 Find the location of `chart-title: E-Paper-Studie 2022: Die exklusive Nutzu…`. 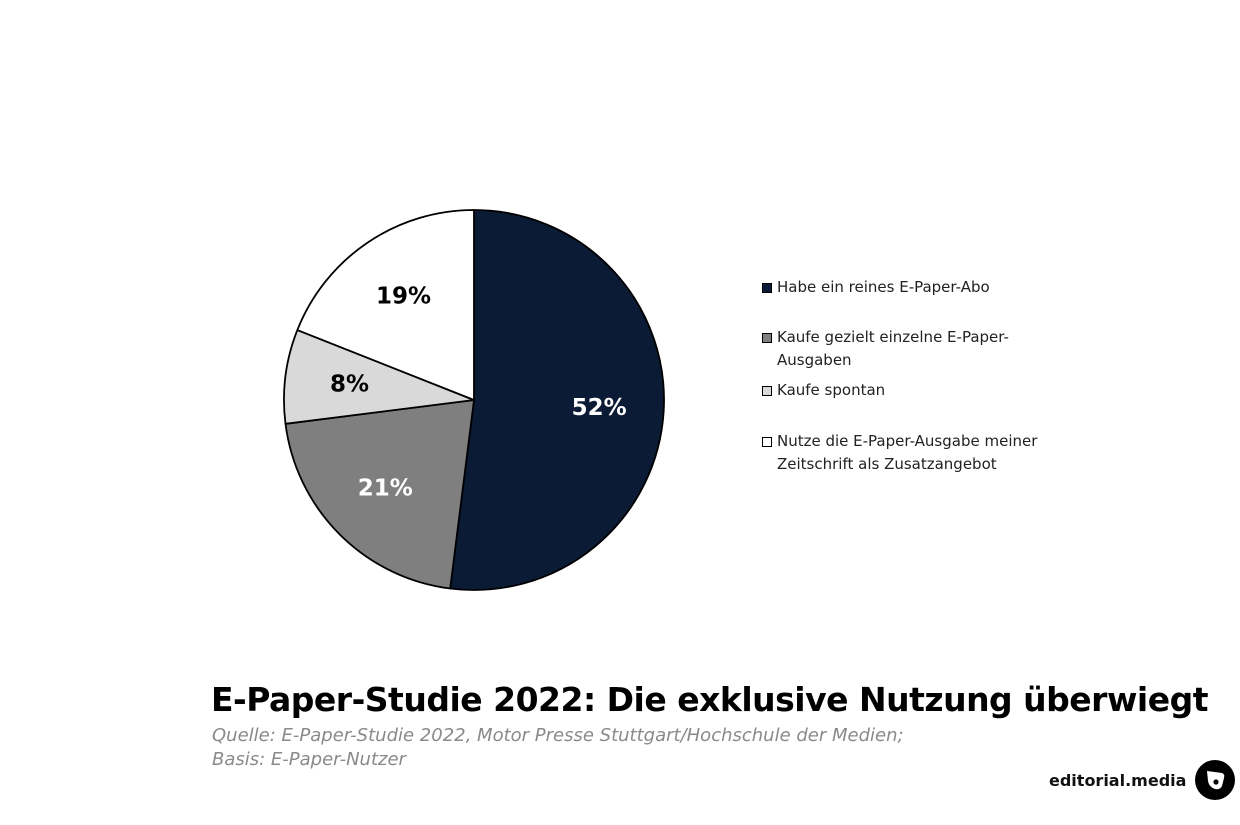

chart-title: E-Paper-Studie 2022: Die exklusive Nutzu… is located at coordinates (710, 699).